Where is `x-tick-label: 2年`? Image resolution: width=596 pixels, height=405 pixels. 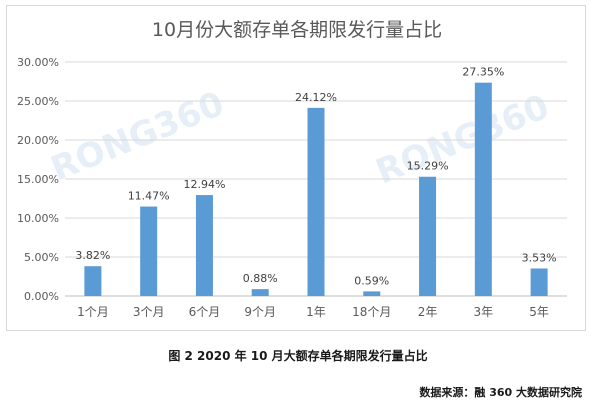 x-tick-label: 2年 is located at coordinates (428, 312).